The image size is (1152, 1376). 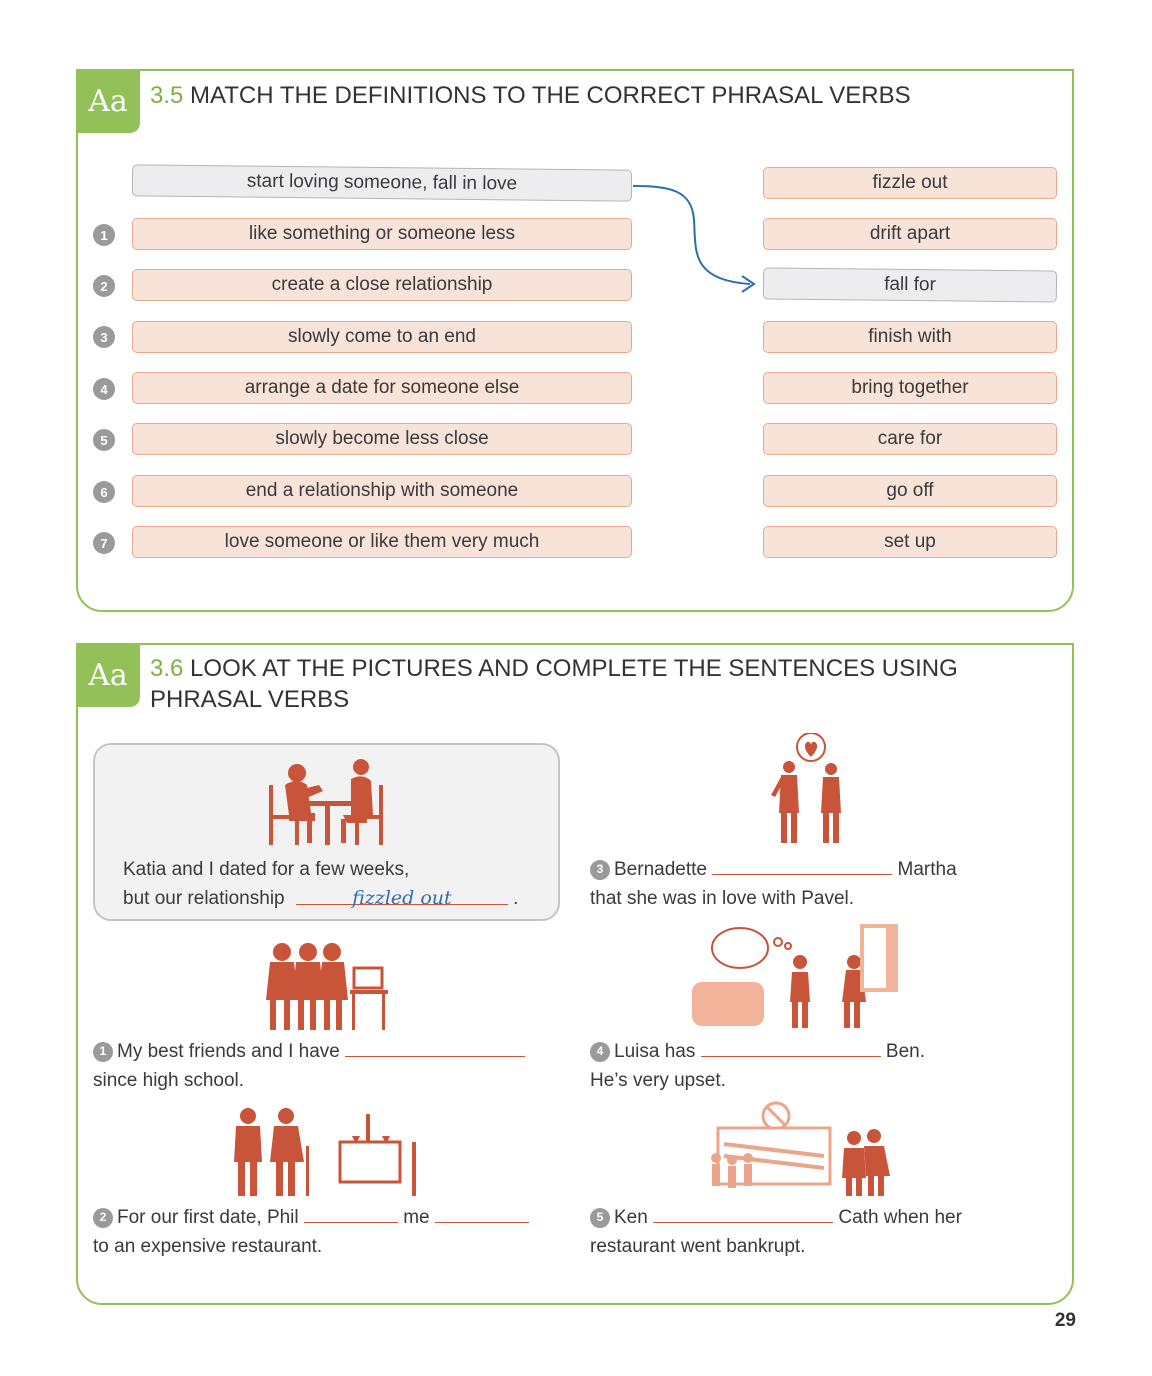 I want to click on definition-box: slowly become less close, so click(x=382, y=439).